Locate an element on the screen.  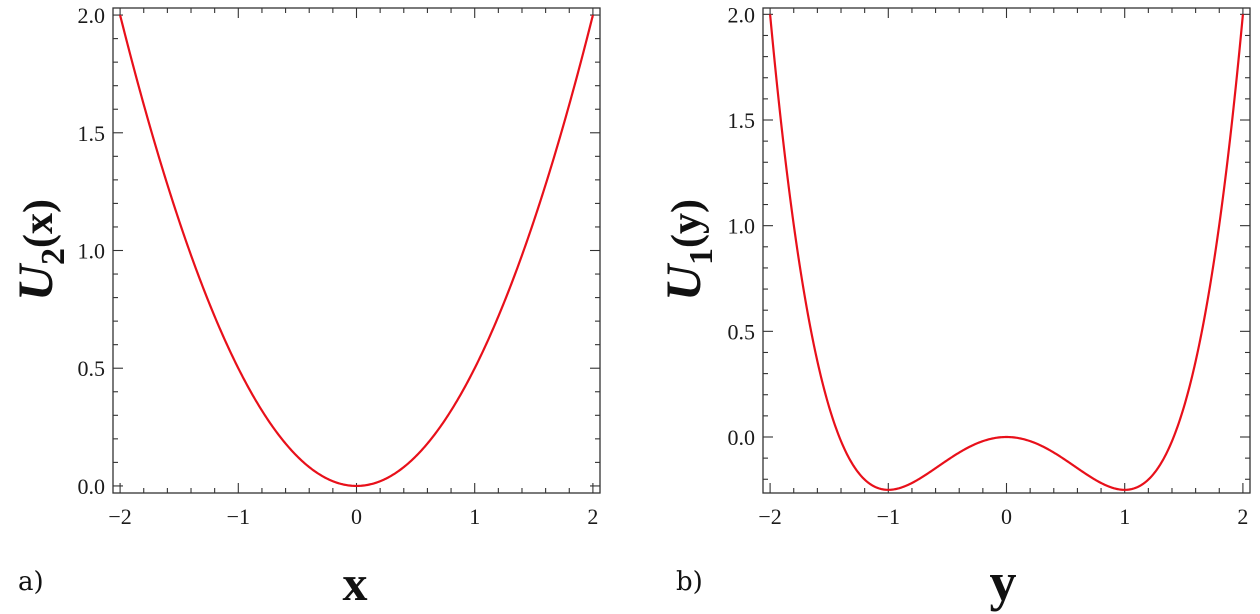
y-axis-title-a: U2(x) is located at coordinates (39, 250).